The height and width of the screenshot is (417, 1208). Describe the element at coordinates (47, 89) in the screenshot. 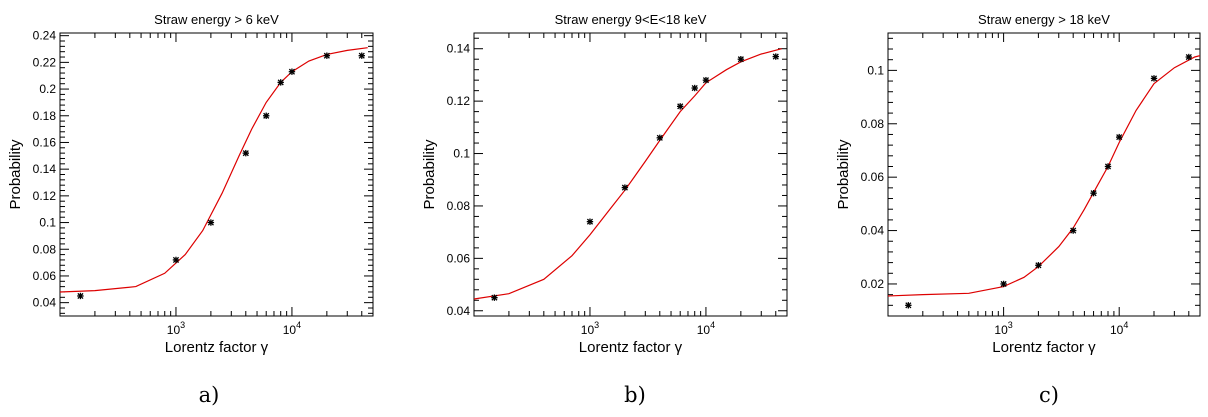

I see `y-tick-label: 0.2` at that location.